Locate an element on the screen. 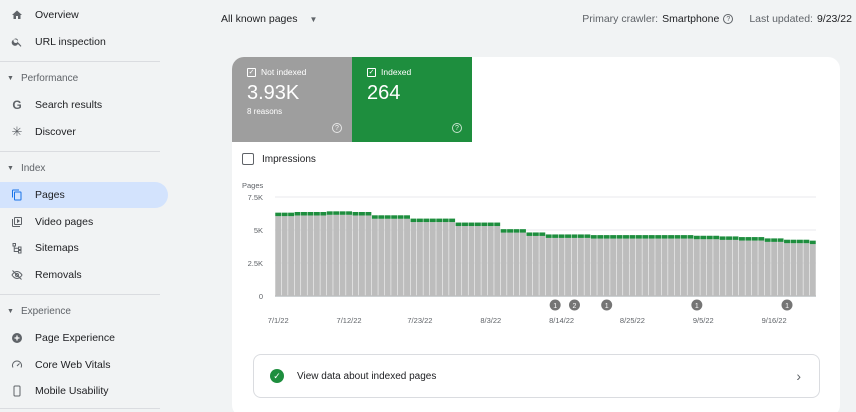 This screenshot has width=856, height=412. x-tick-label: 8/25/22 is located at coordinates (632, 320).